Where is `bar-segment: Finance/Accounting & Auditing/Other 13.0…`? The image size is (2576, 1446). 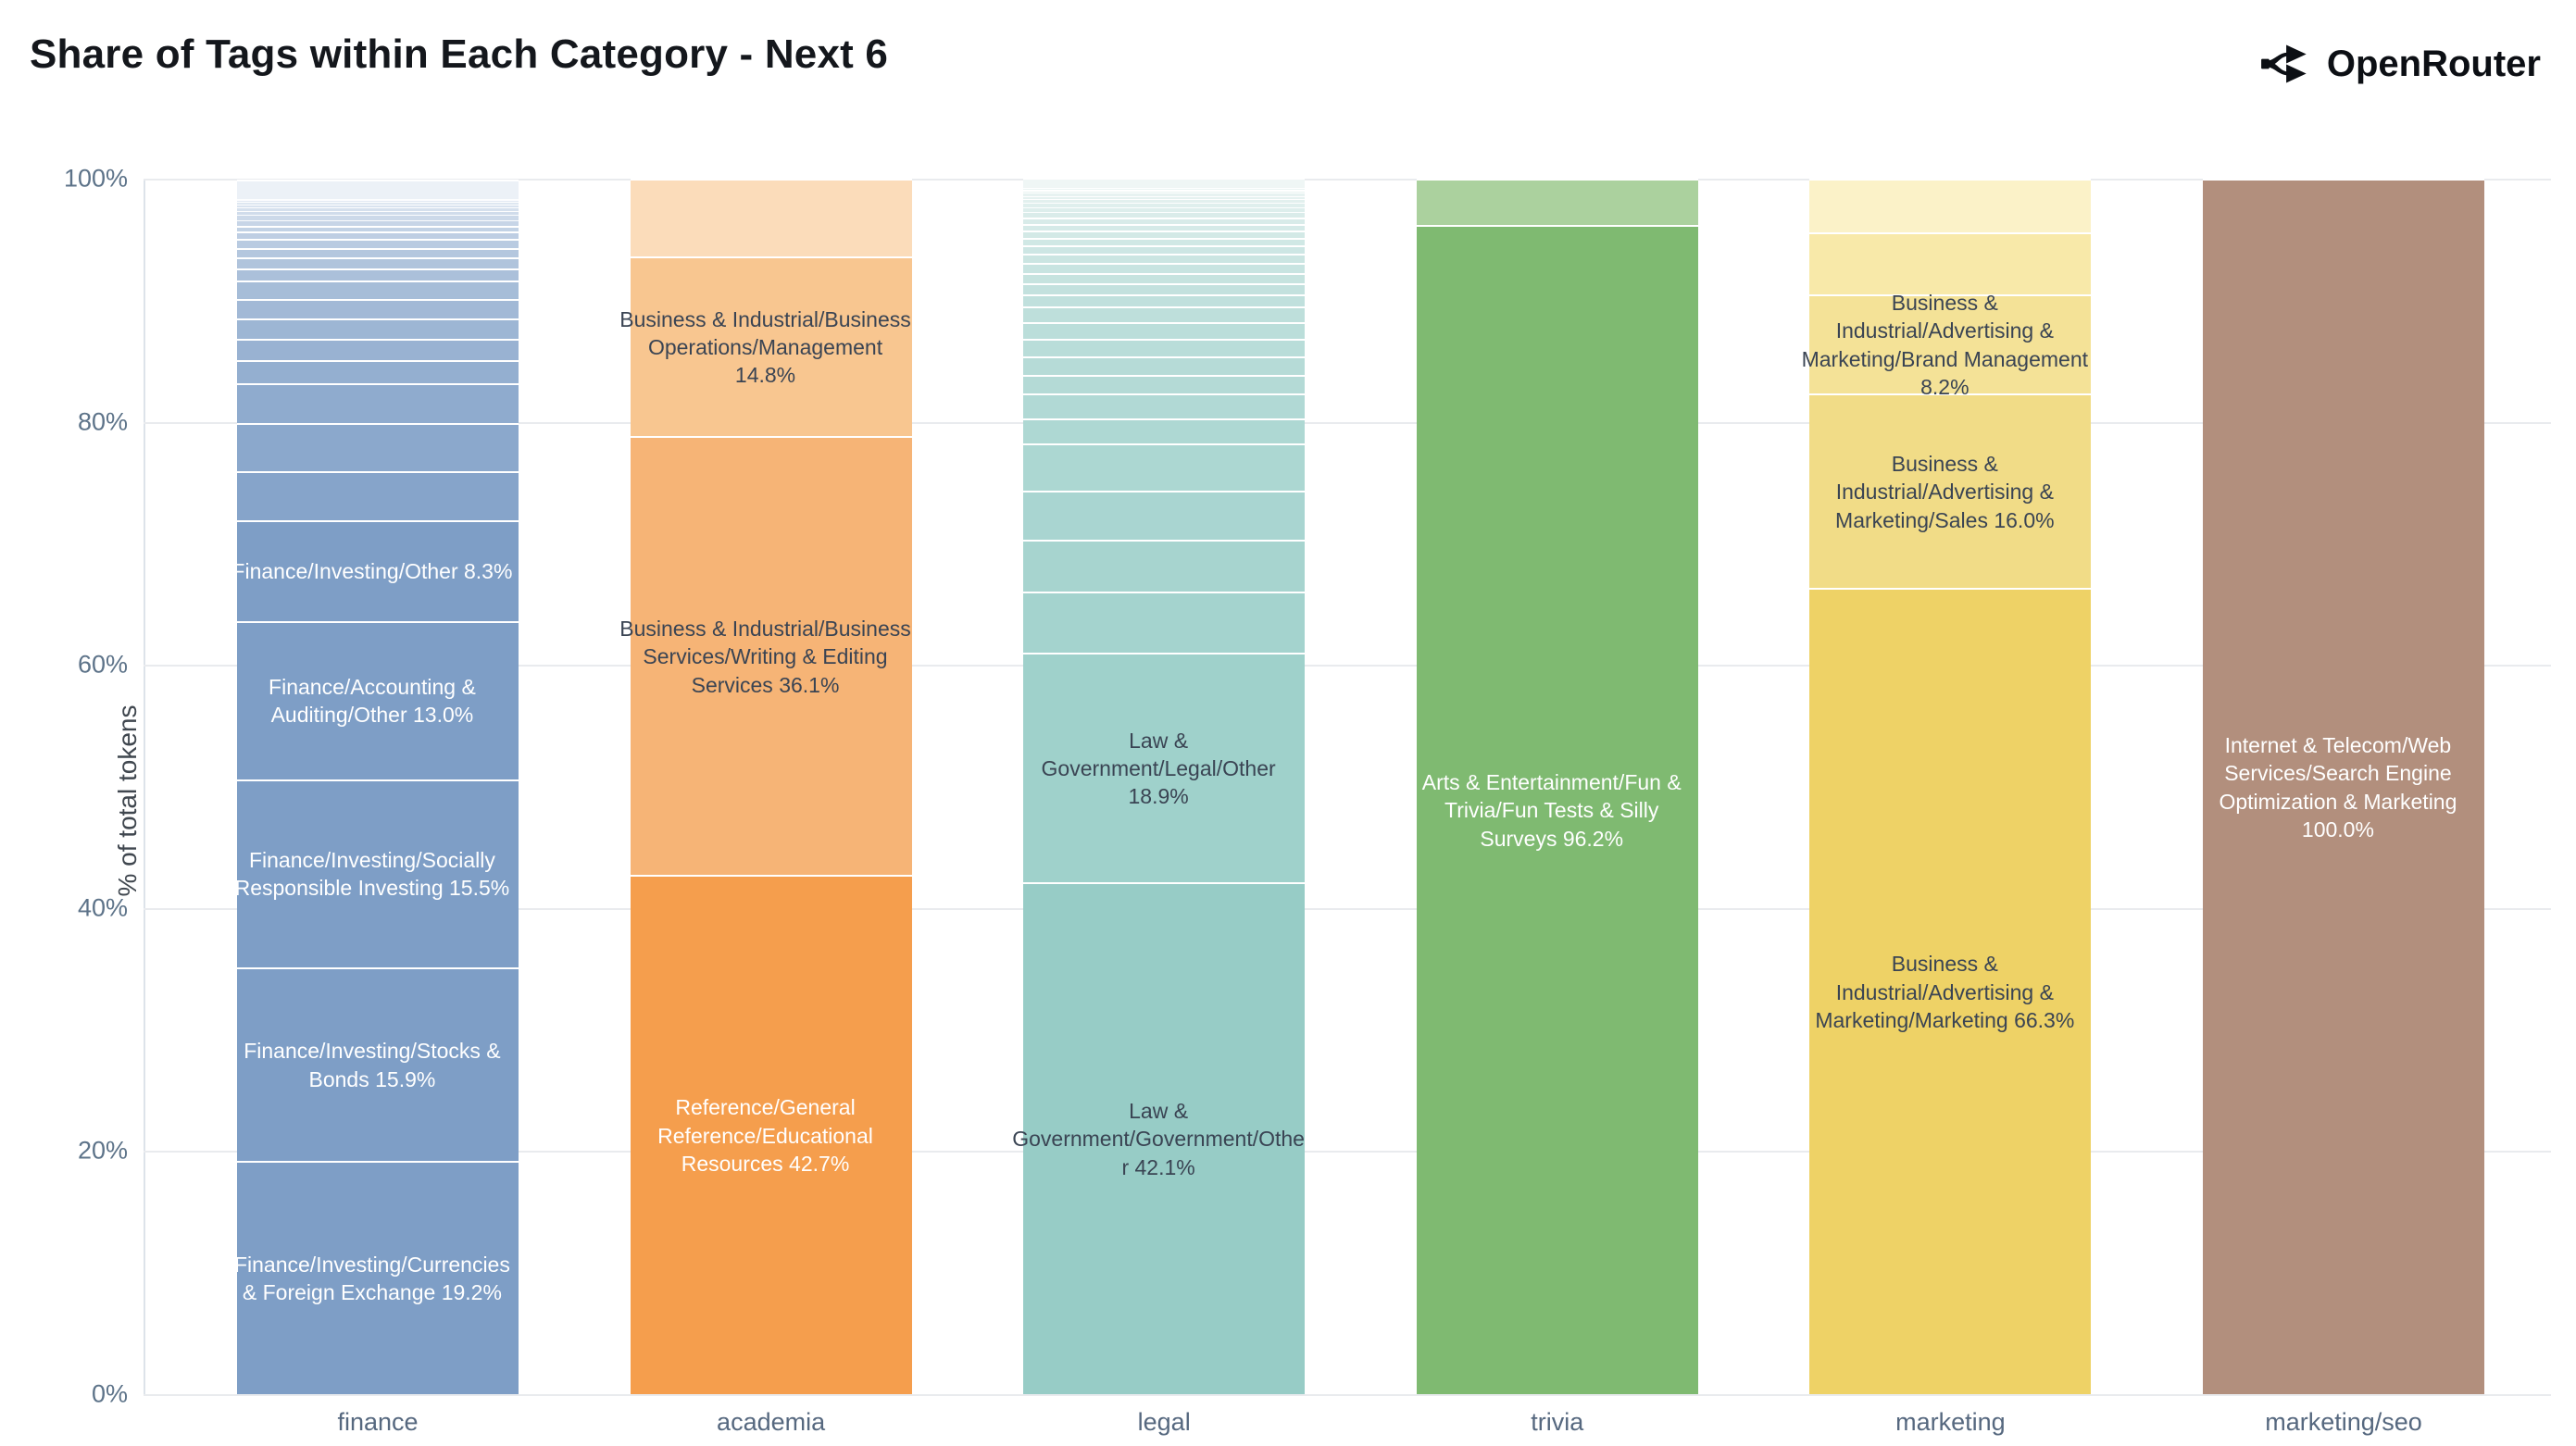 bar-segment: Finance/Accounting & Auditing/Other 13.0… is located at coordinates (378, 699).